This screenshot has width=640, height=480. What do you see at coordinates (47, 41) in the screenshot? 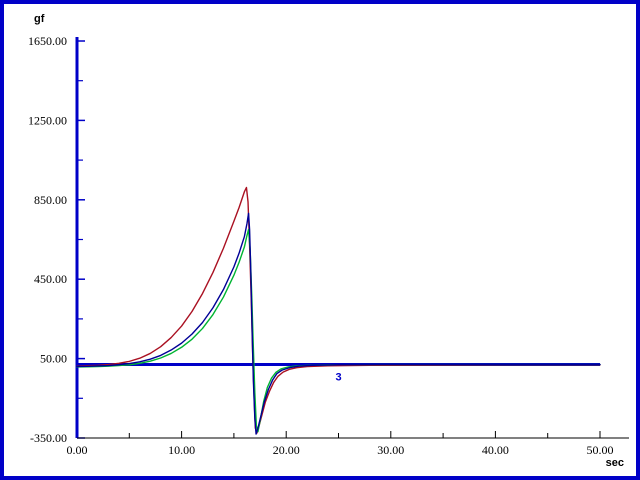
I see `y-tick-label: 1650.00` at bounding box center [47, 41].